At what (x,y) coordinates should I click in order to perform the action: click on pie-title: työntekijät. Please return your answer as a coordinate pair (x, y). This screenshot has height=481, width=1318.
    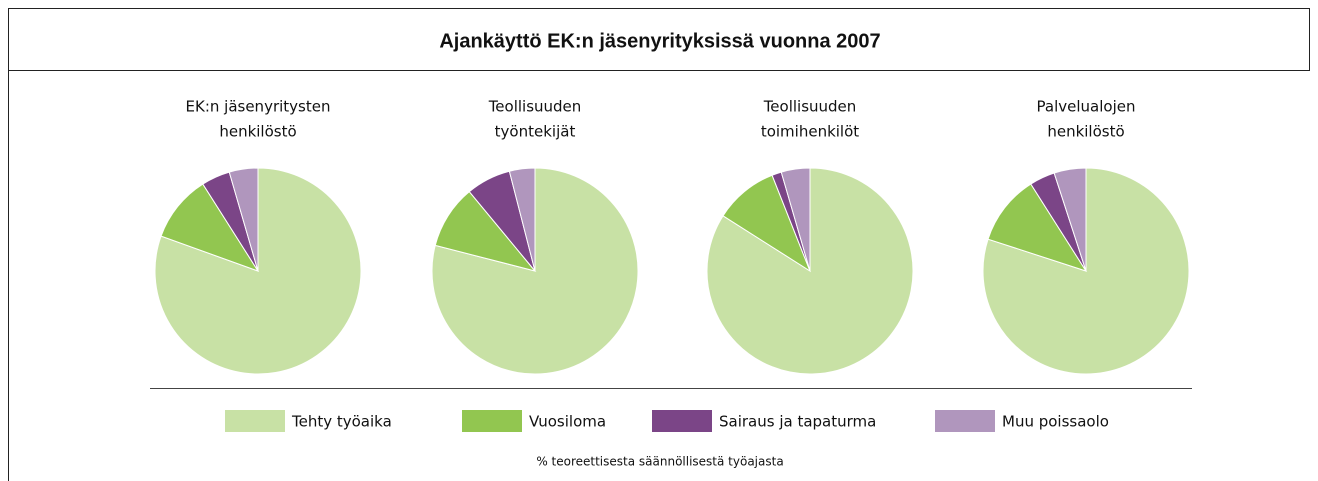
    Looking at the image, I should click on (535, 132).